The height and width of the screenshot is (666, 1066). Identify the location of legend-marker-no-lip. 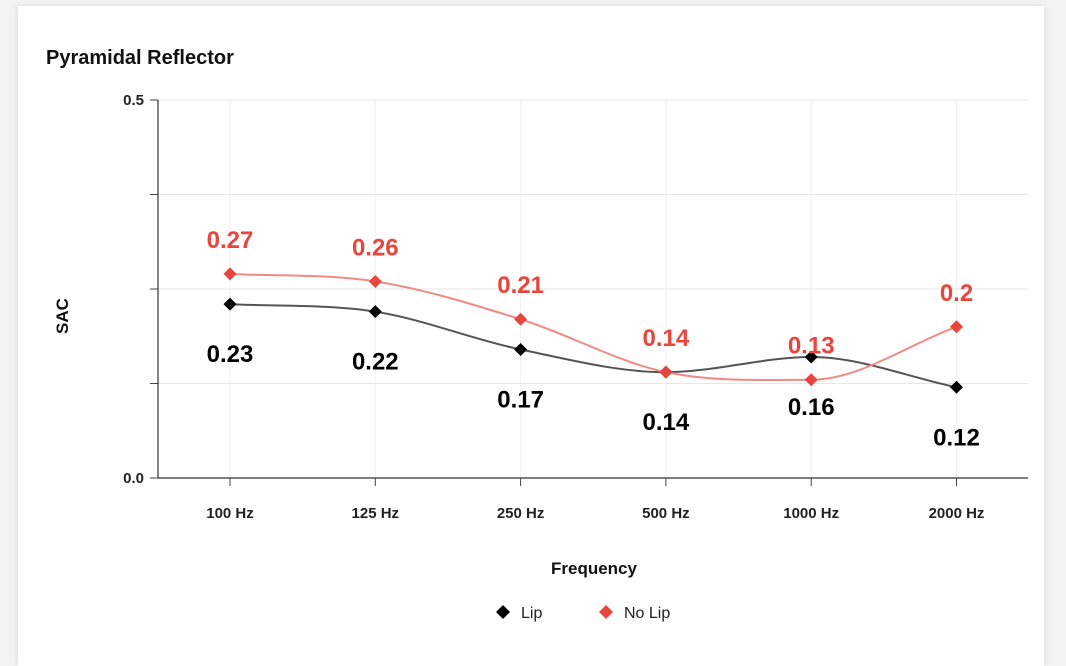
(606, 612).